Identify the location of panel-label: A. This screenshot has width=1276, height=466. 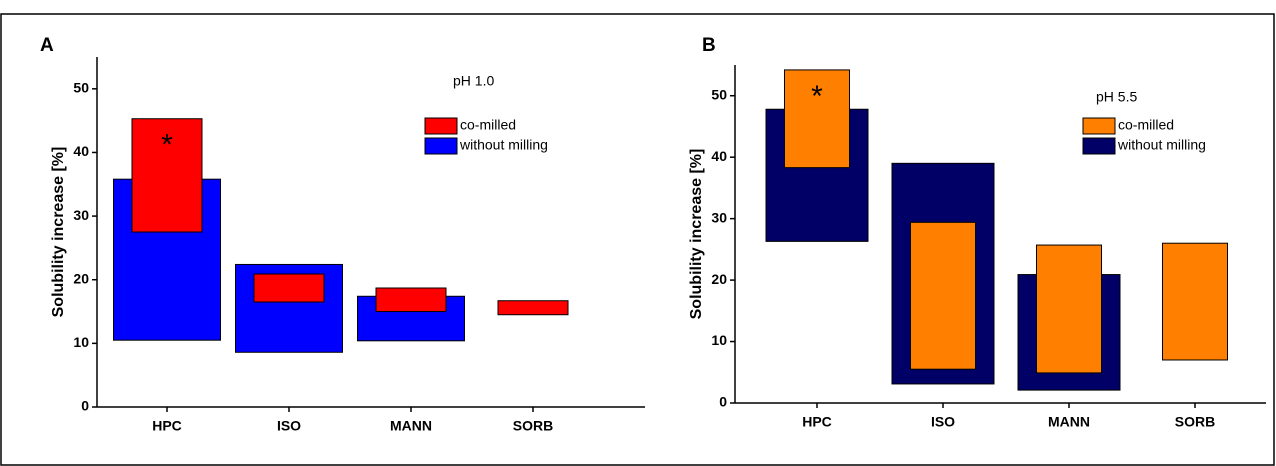
(47, 45).